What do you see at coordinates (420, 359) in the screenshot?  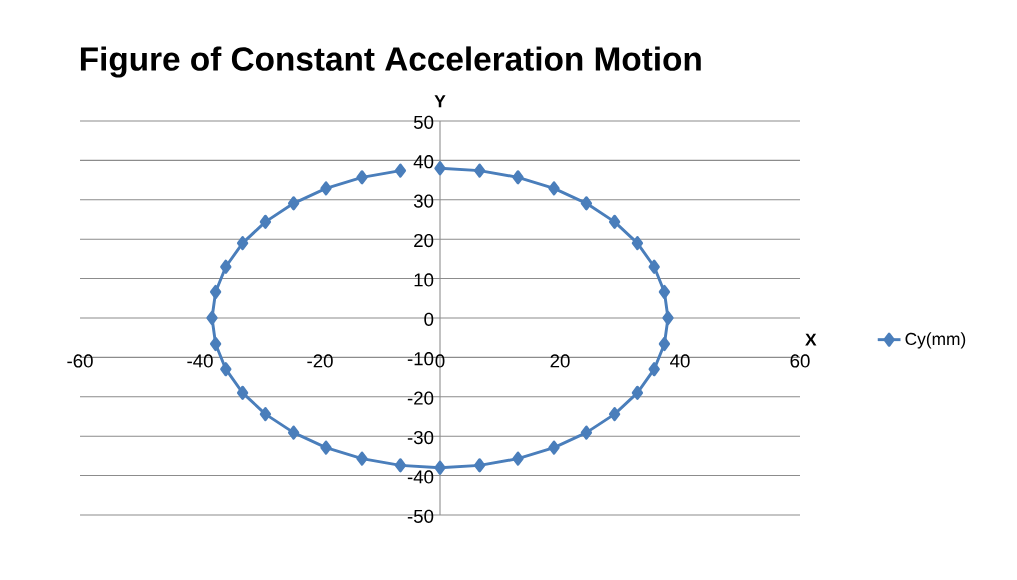 I see `y-tick-label: -10` at bounding box center [420, 359].